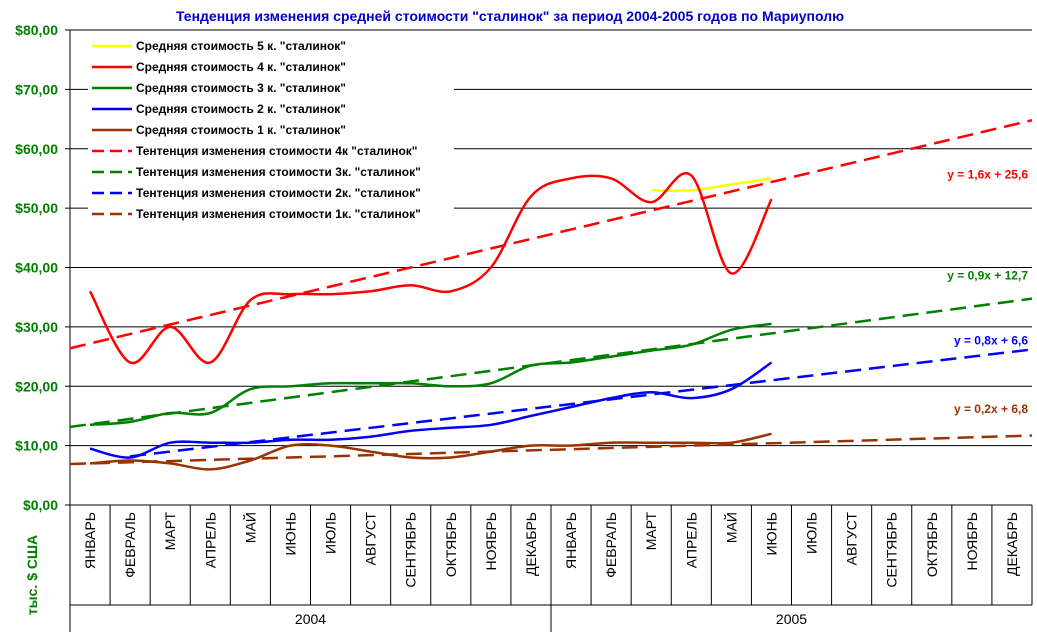  What do you see at coordinates (241, 88) in the screenshot?
I see `legend-label: Средняя стоимость 3 к. "сталинок"` at bounding box center [241, 88].